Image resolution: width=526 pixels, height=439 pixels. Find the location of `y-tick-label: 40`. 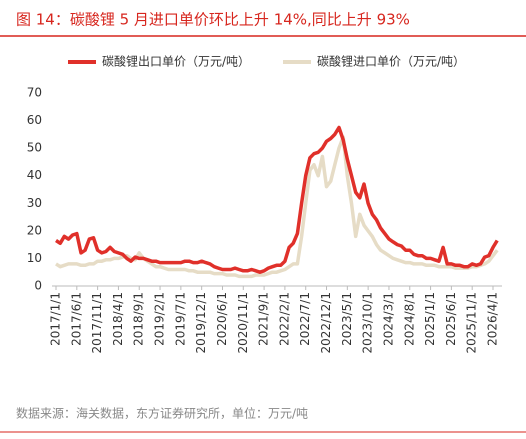

y-tick-label: 40 is located at coordinates (34, 175).